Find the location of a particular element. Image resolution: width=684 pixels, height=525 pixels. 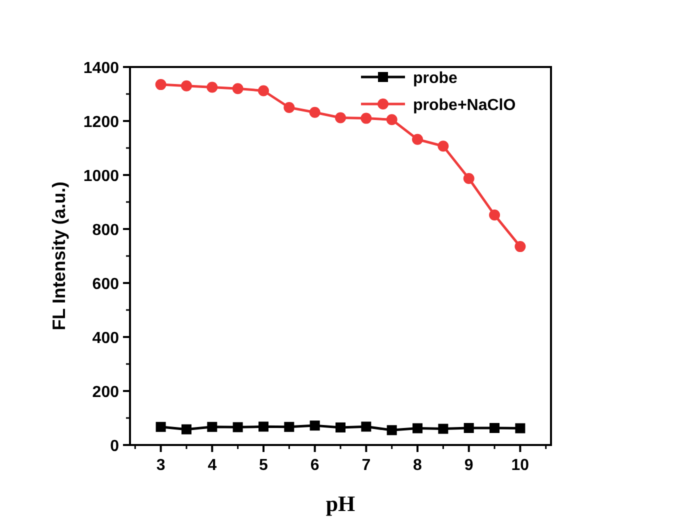

y-axis-title: FL Intensity (a.u.) is located at coordinates (59, 256).